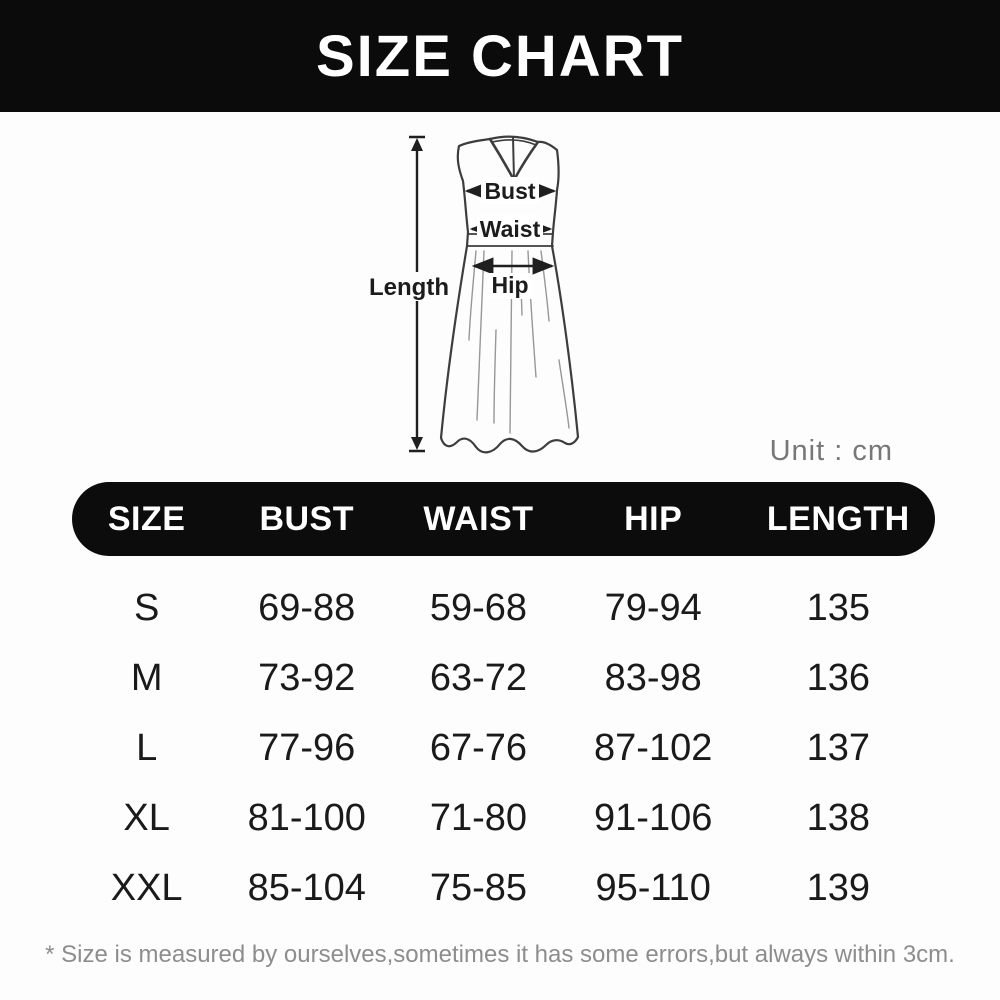 This screenshot has height=1000, width=1000. Describe the element at coordinates (653, 518) in the screenshot. I see `column-header-hip: HIP` at that location.